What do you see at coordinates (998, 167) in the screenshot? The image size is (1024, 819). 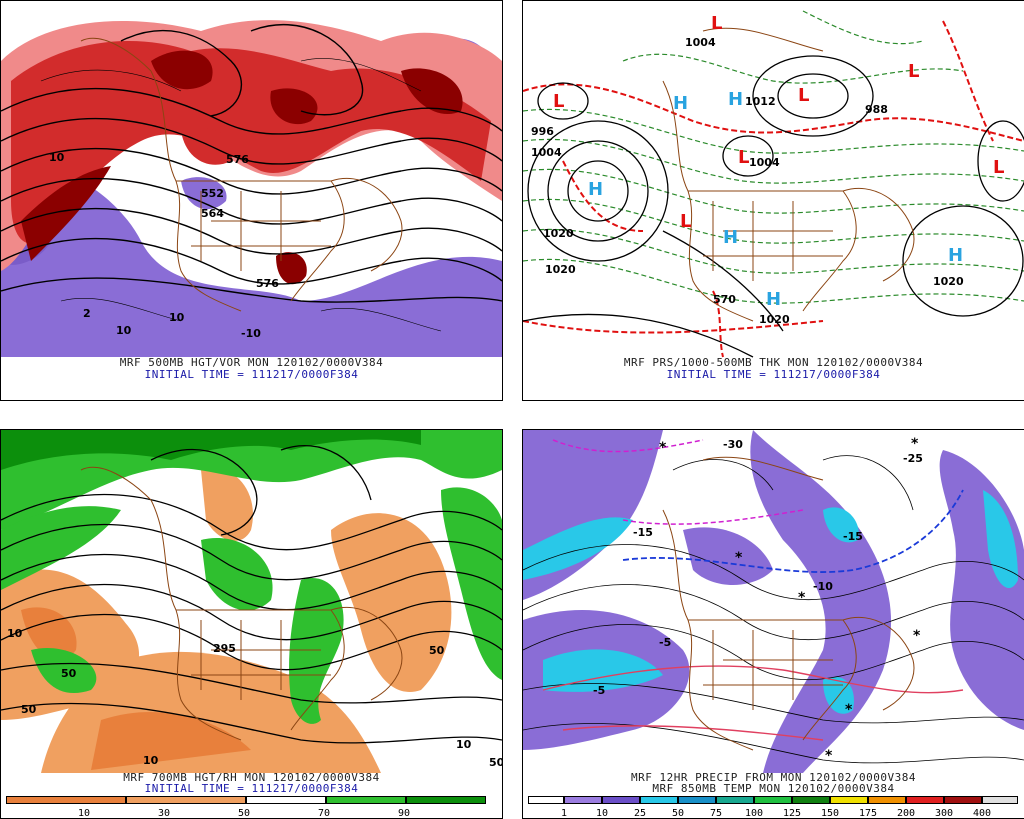 I see `low-marker-7: L` at bounding box center [998, 167].